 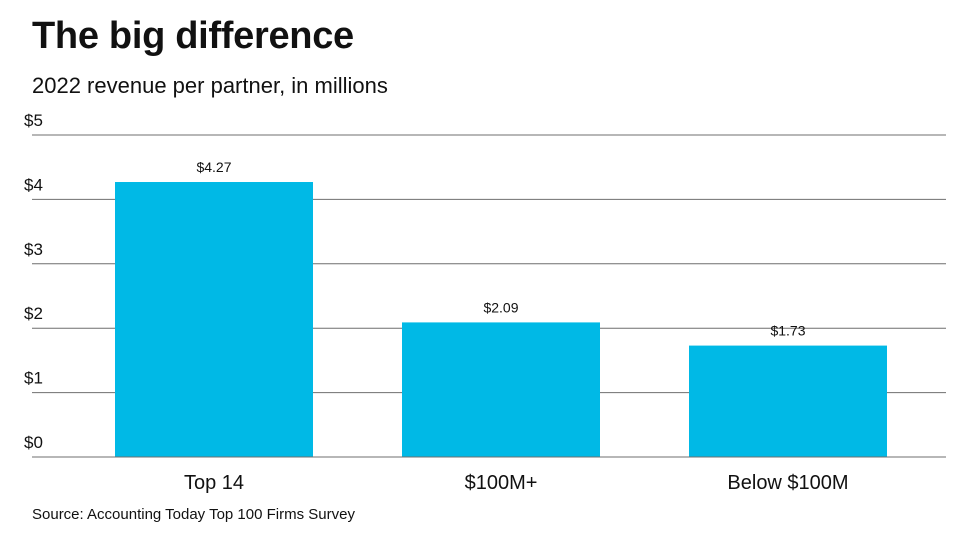 I want to click on chart-title: The big difference, so click(x=193, y=36).